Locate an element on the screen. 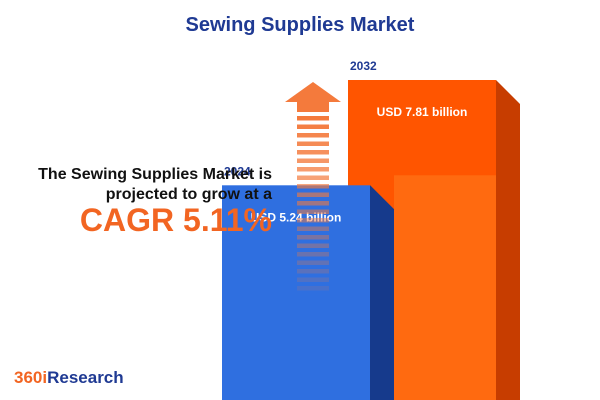 This screenshot has width=600, height=400. value-label-2032: USD 7.81 billion is located at coordinates (422, 112).